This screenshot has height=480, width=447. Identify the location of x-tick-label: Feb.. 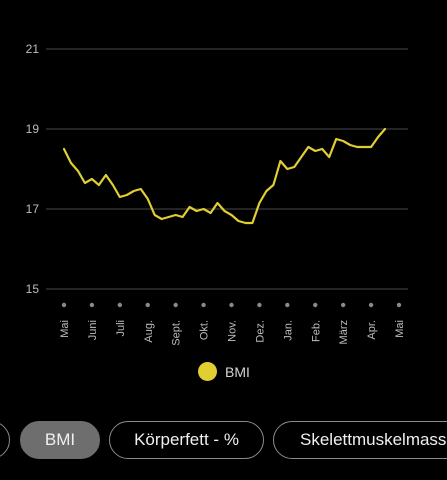
(316, 331).